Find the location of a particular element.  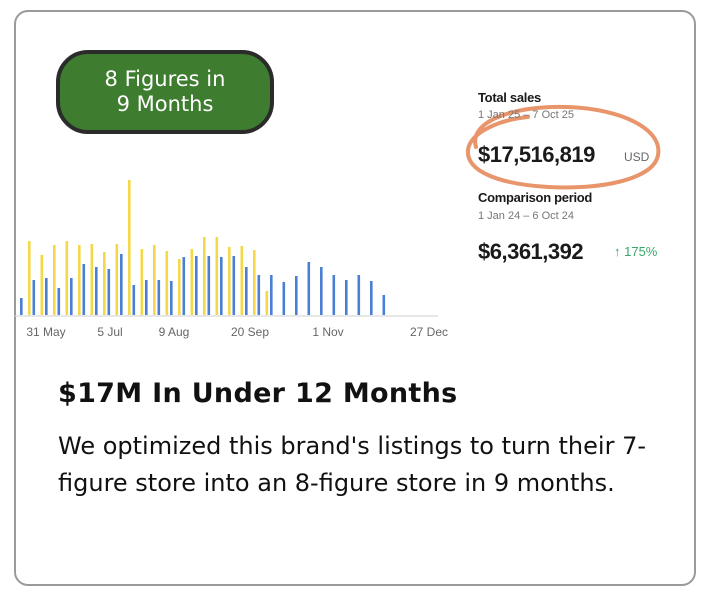

x-tick-label: 20 Sep is located at coordinates (250, 332).